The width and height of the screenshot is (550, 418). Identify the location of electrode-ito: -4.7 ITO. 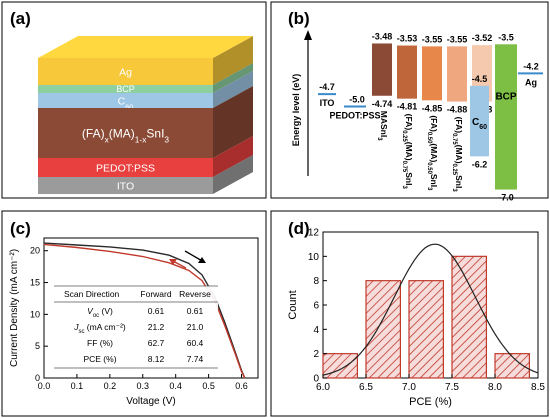
(327, 95).